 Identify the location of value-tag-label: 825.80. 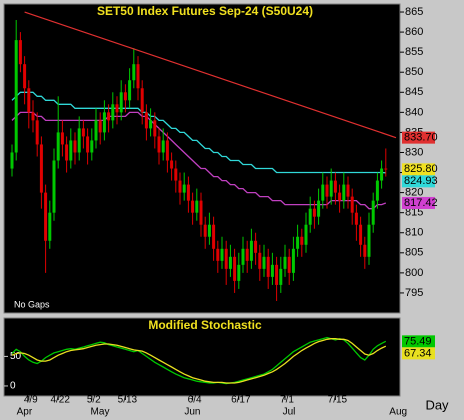
(421, 169).